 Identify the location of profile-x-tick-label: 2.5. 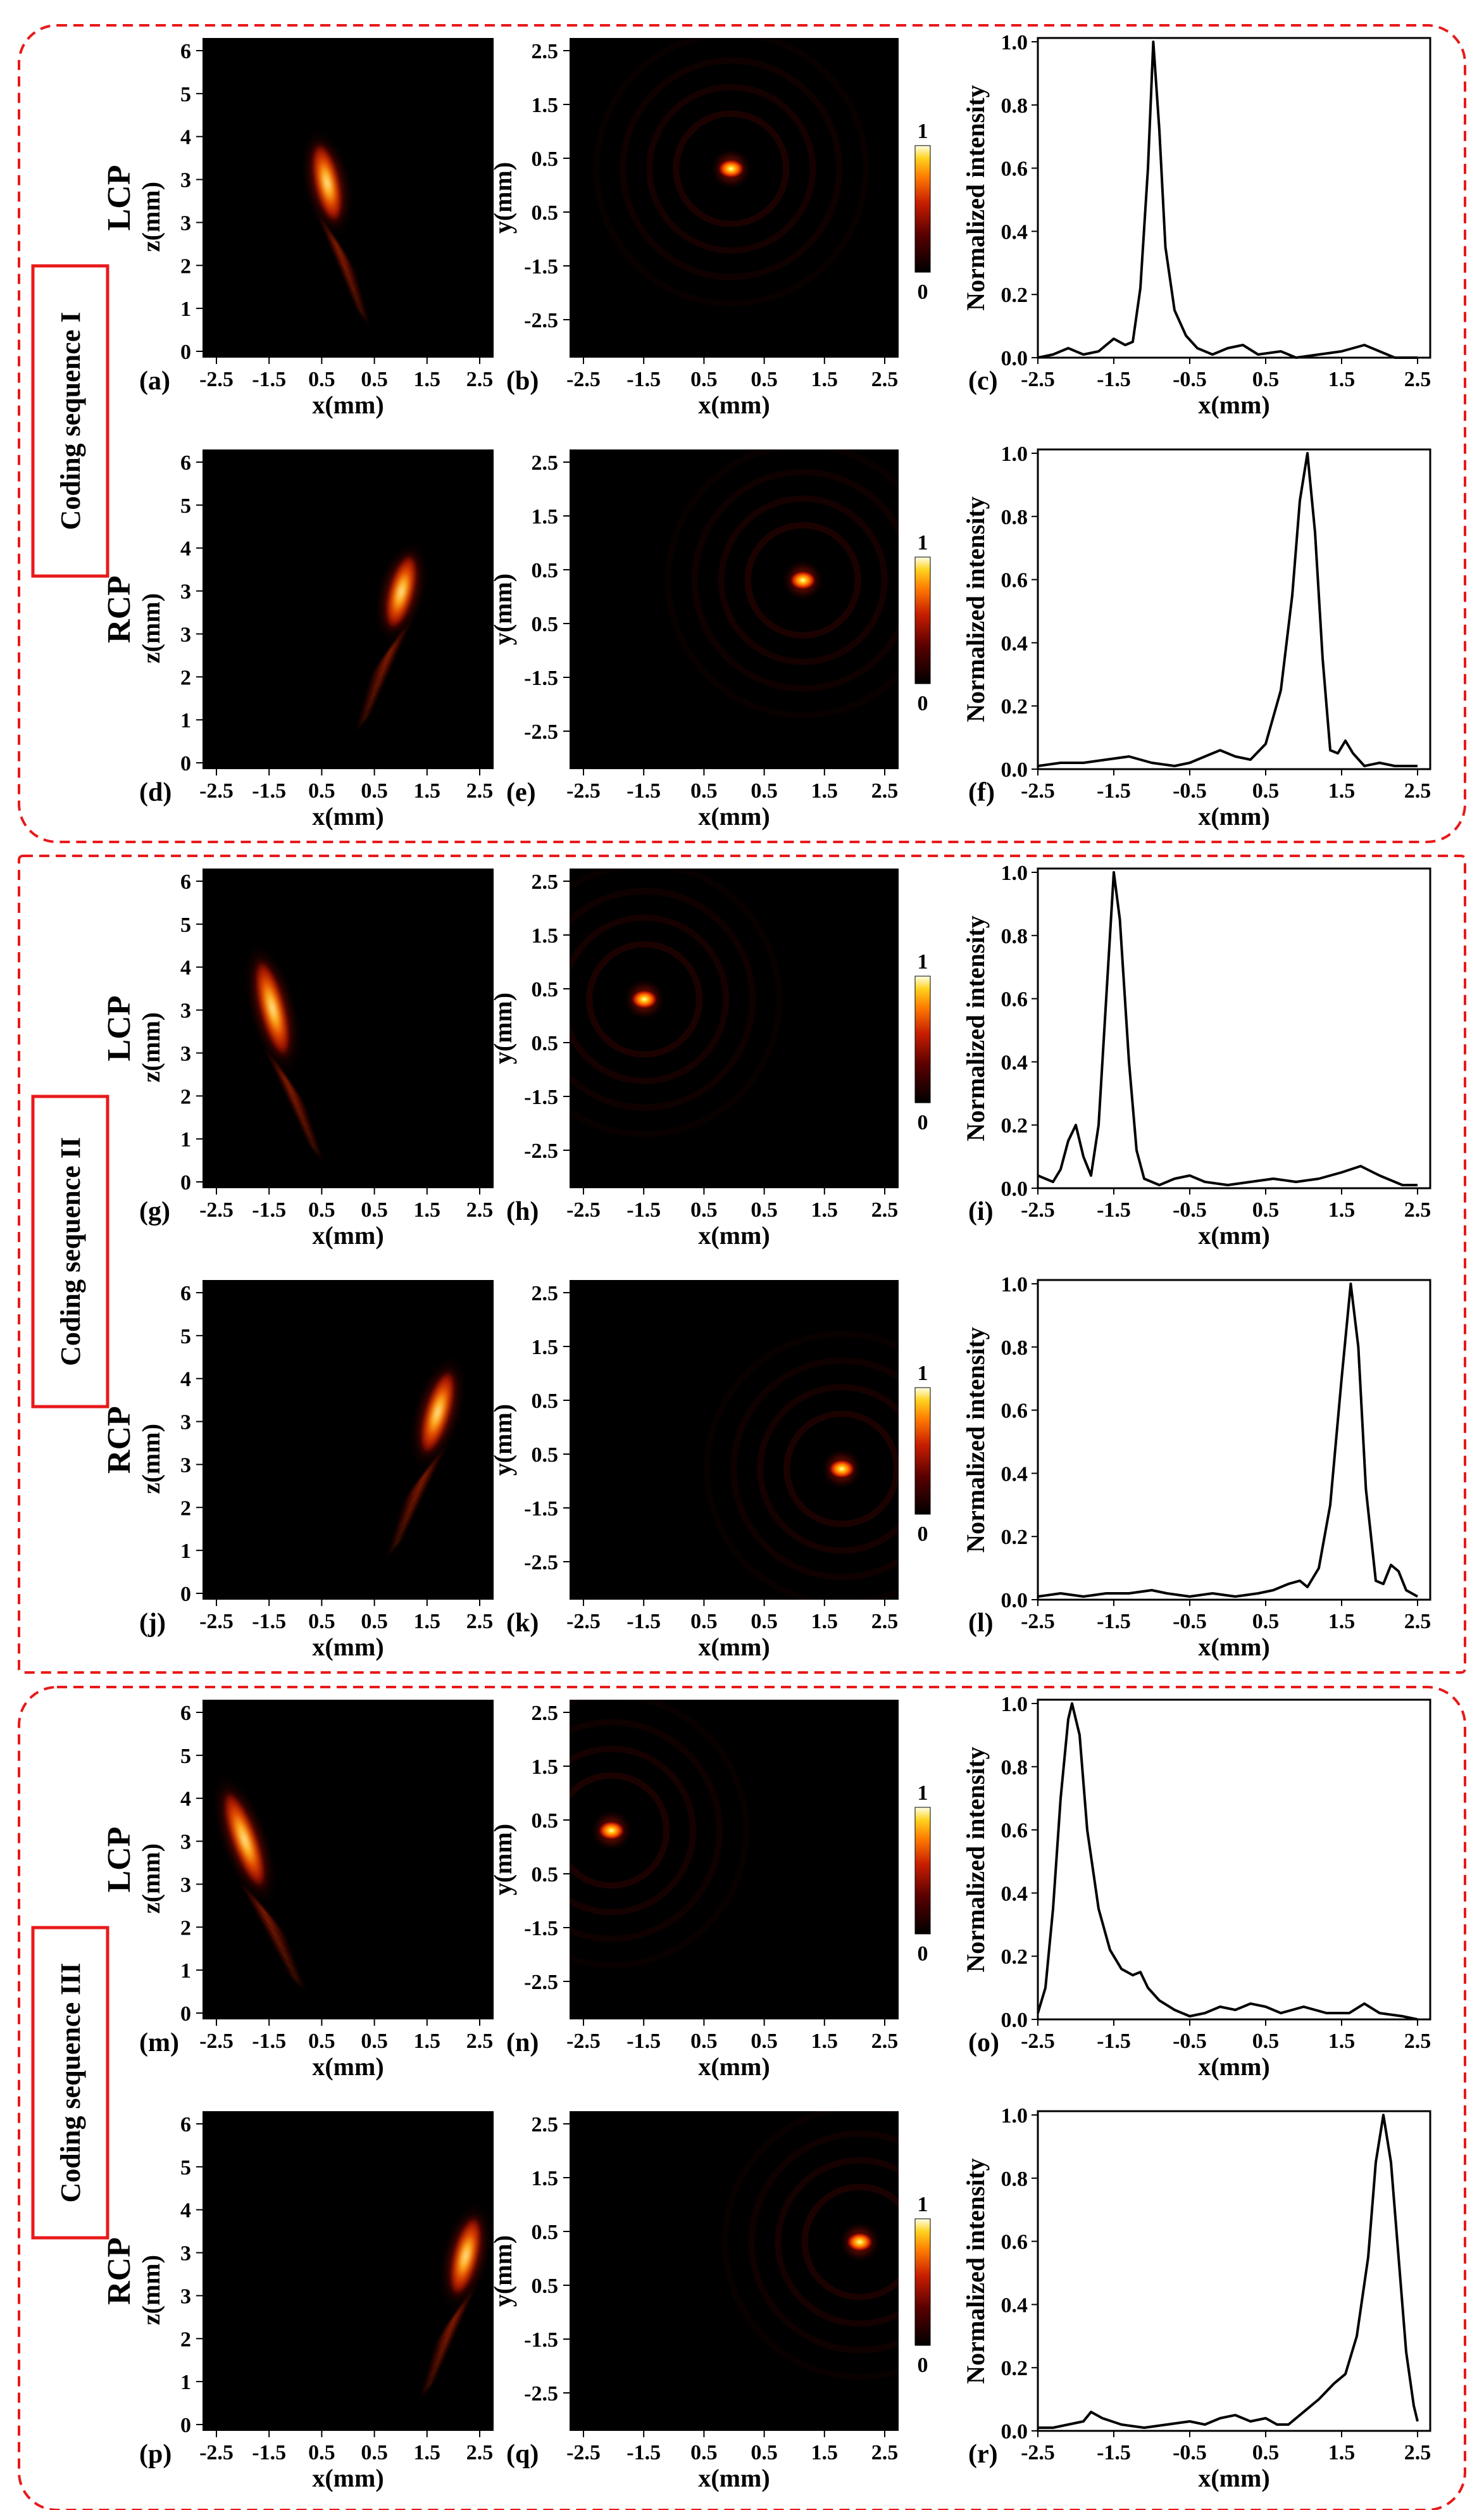
(1417, 2041).